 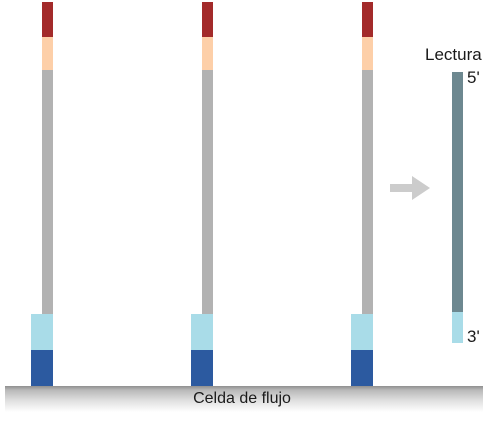 What do you see at coordinates (473, 336) in the screenshot?
I see `read-three-prime-label: 3'` at bounding box center [473, 336].